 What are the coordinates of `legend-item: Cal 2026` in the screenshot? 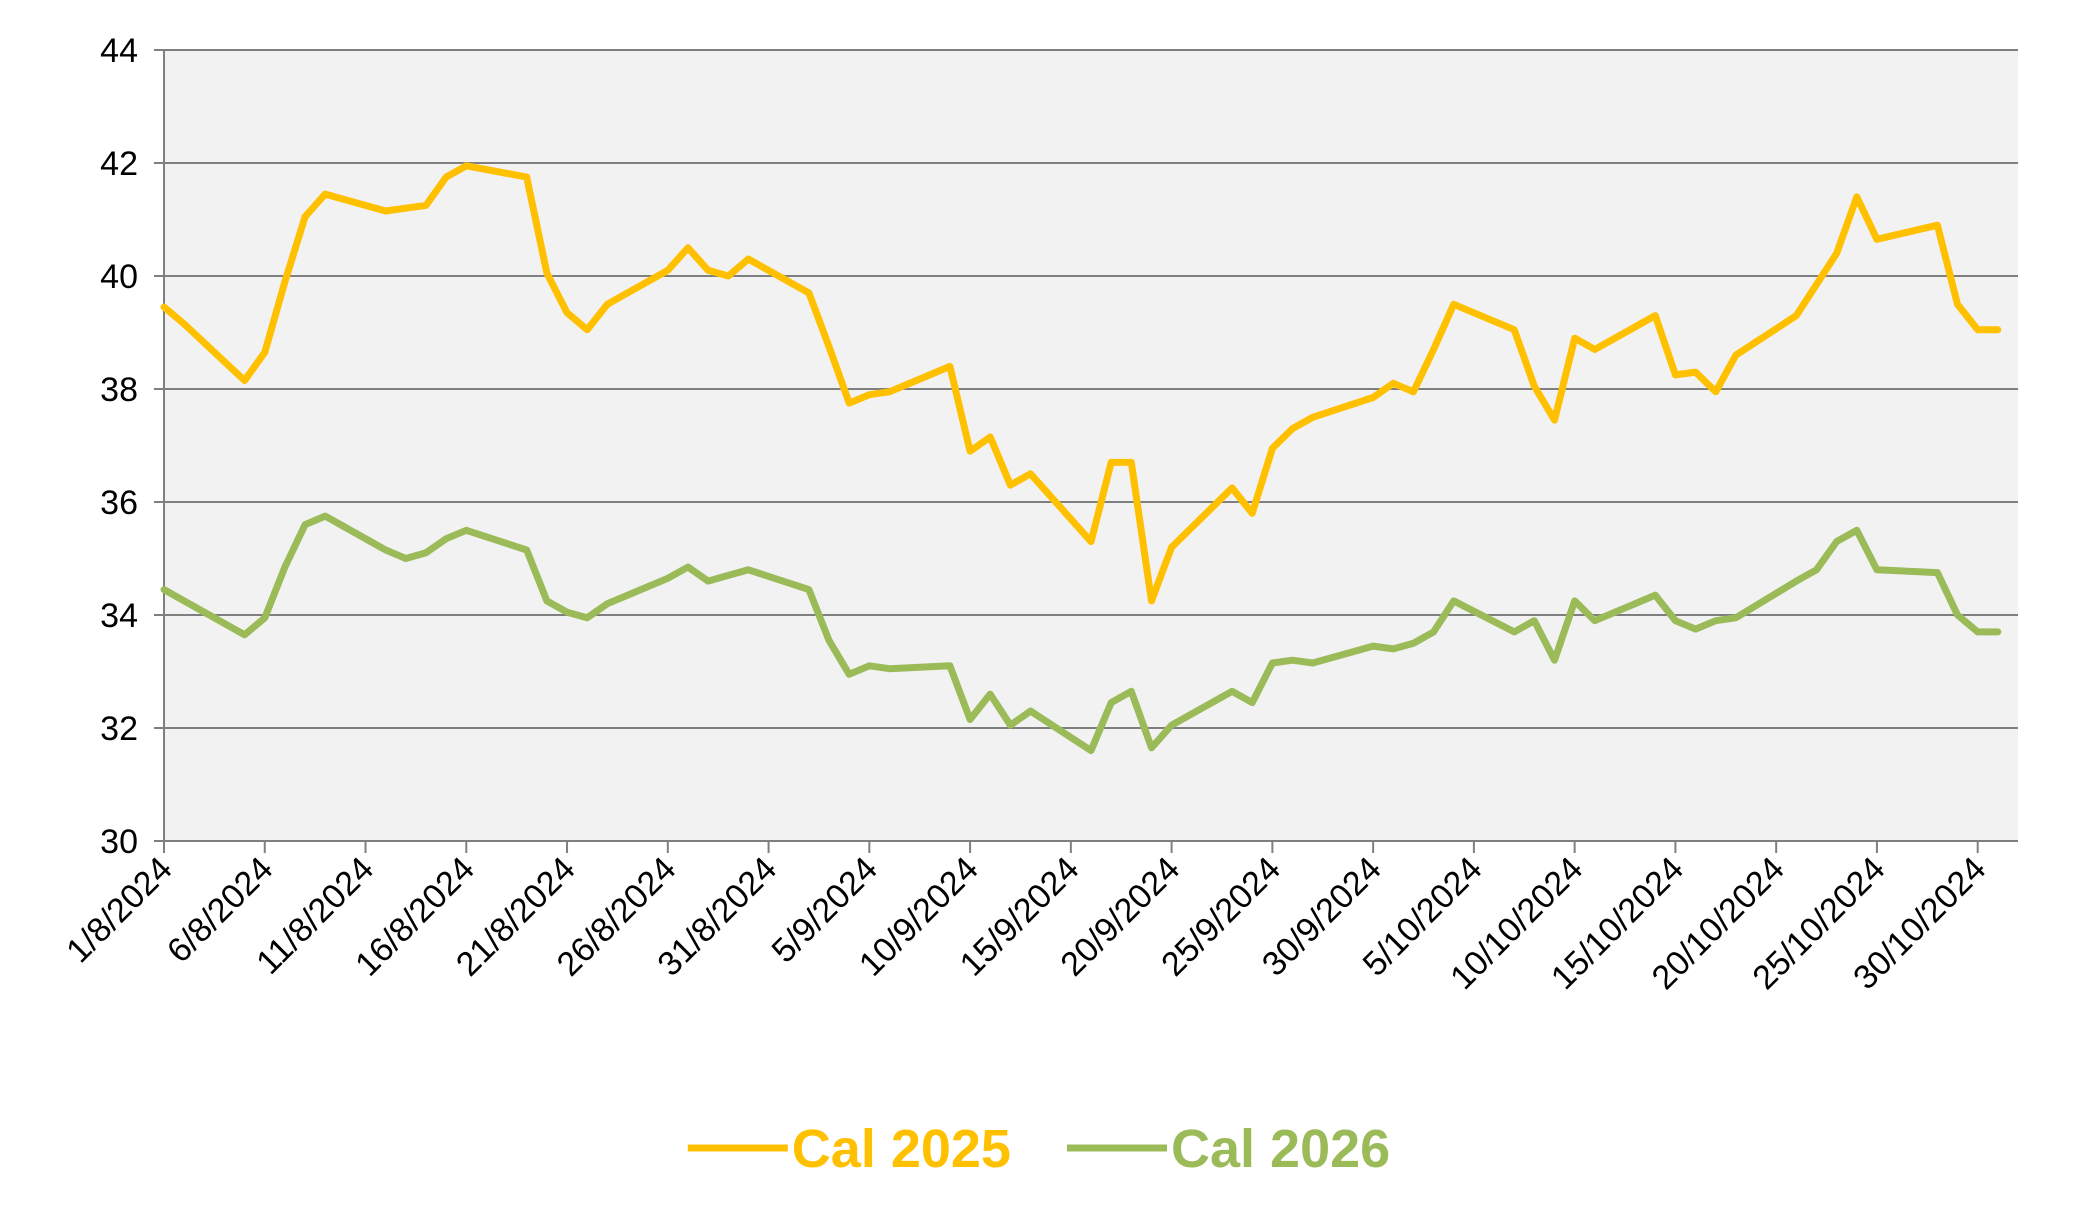 It's located at (1228, 1149).